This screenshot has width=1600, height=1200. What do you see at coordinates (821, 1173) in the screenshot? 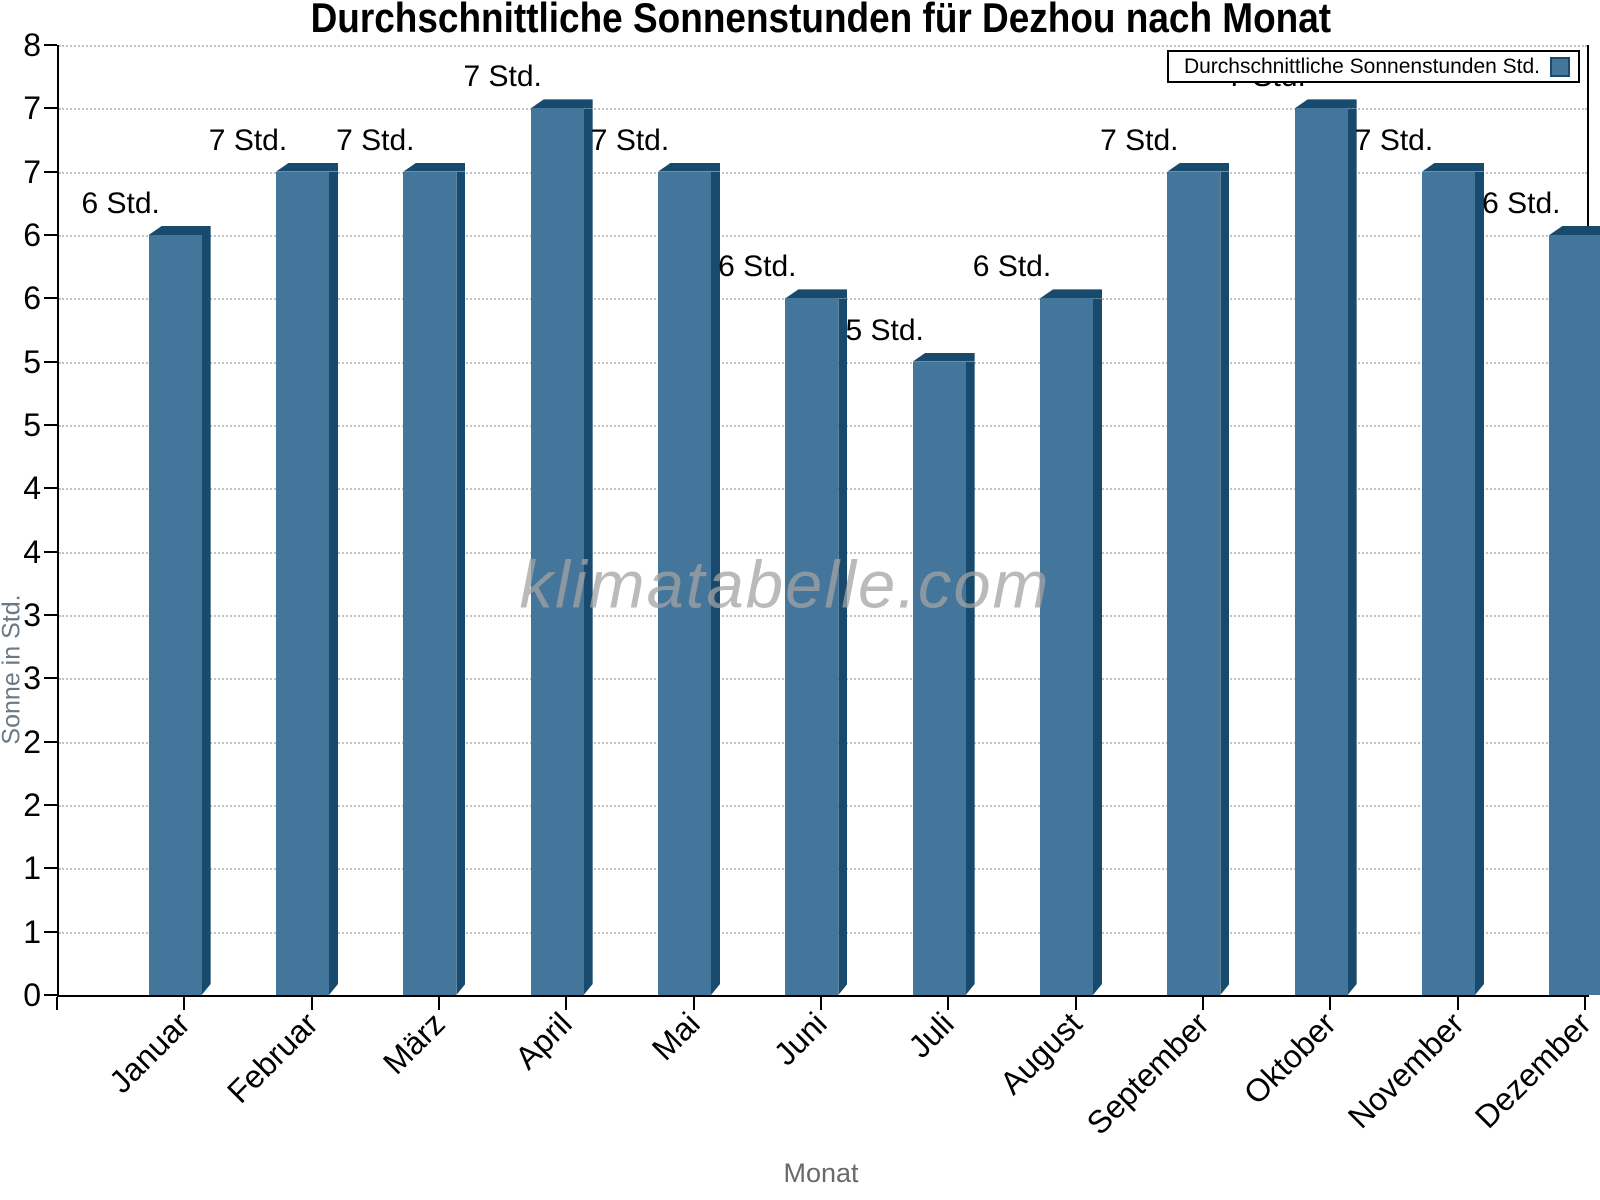
I see `x-axis-title: Monat` at bounding box center [821, 1173].